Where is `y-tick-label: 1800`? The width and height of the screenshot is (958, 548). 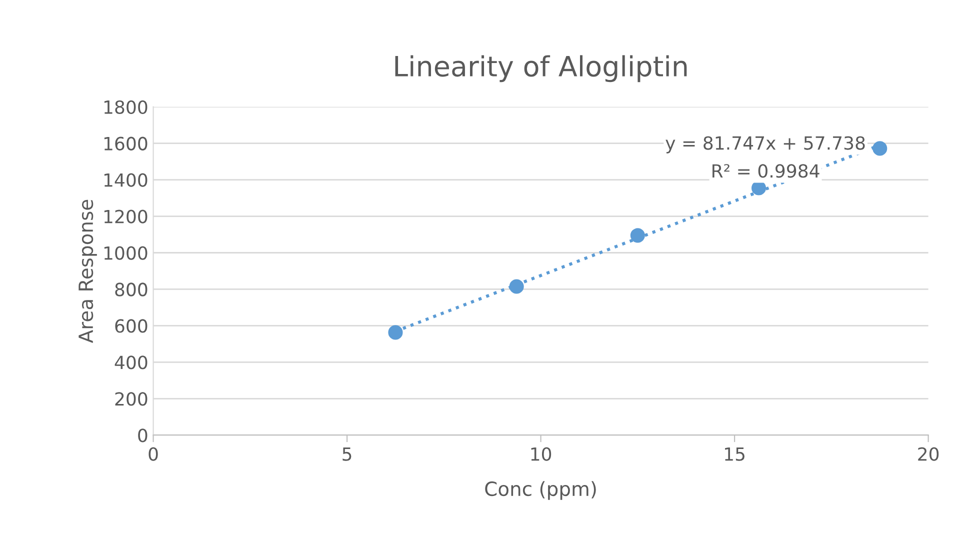
y-tick-label: 1800 is located at coordinates (126, 107).